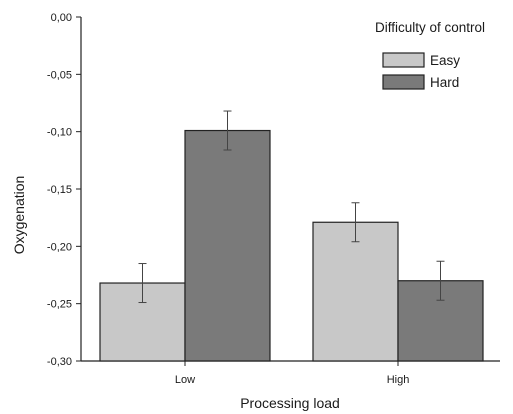 This screenshot has height=414, width=513. What do you see at coordinates (61, 18) in the screenshot?
I see `y-tick-label: 0,00` at bounding box center [61, 18].